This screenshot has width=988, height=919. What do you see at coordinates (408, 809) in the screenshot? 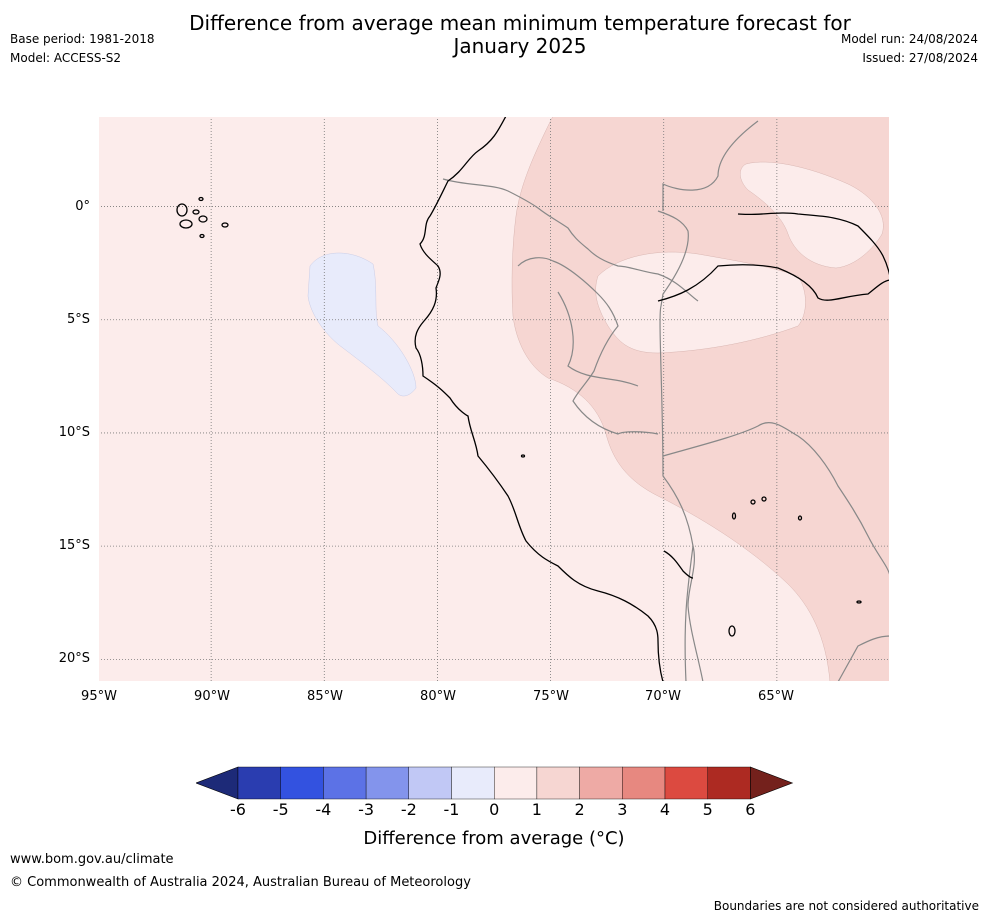
I see `colorbar-tick-label: -2` at bounding box center [408, 809].